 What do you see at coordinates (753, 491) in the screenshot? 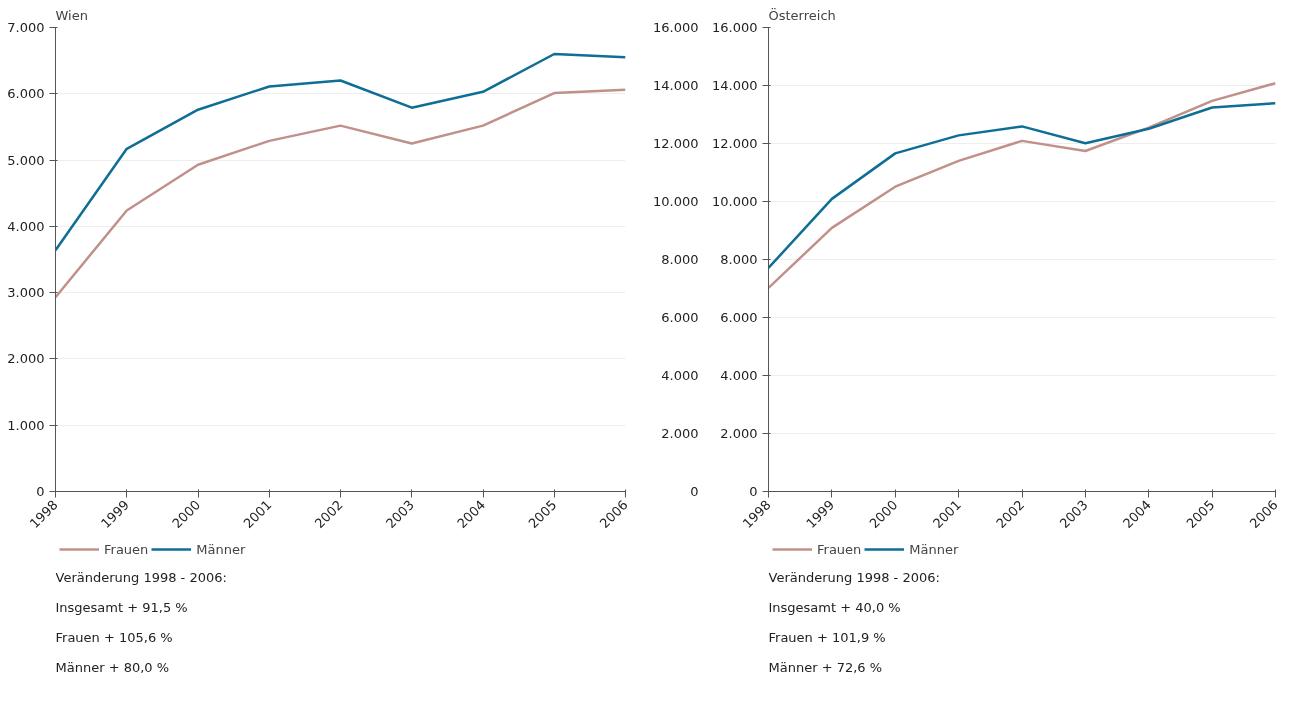
I see `y2-tick-label: 0` at bounding box center [753, 491].